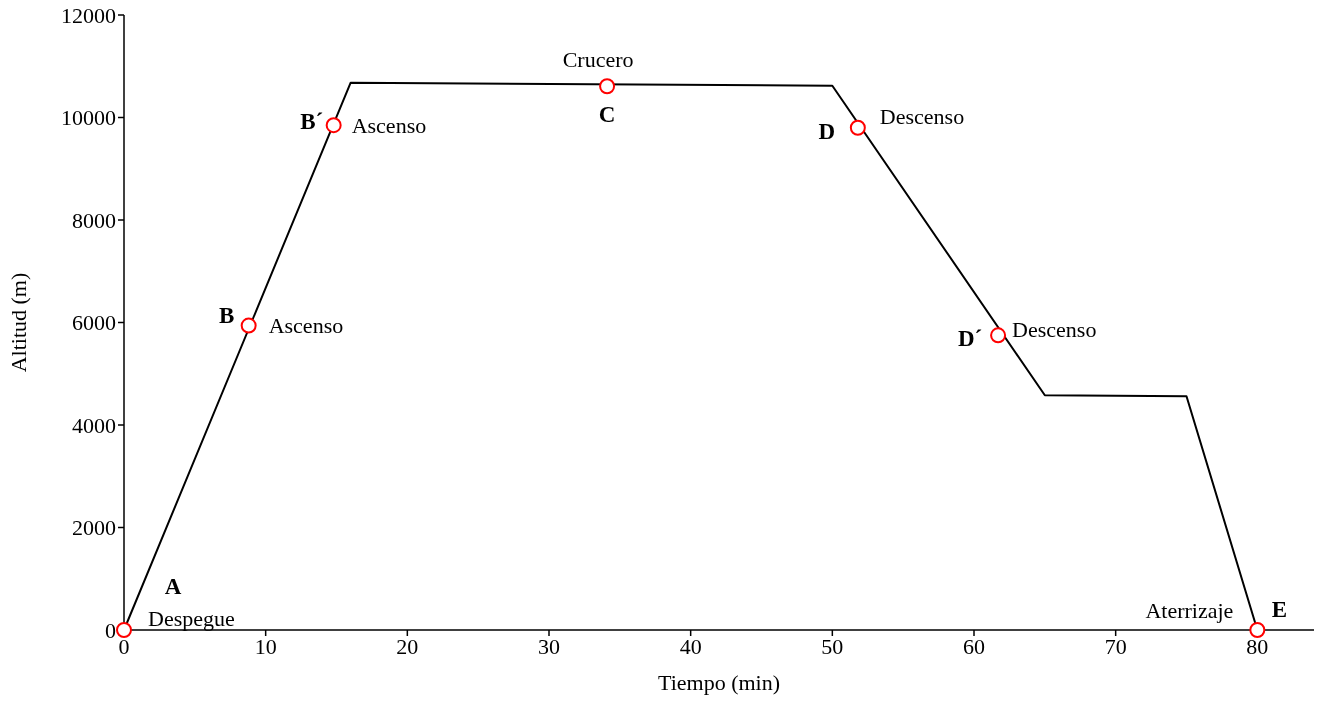 The height and width of the screenshot is (719, 1323). Describe the element at coordinates (549, 646) in the screenshot. I see `x-tick-label: 30` at that location.